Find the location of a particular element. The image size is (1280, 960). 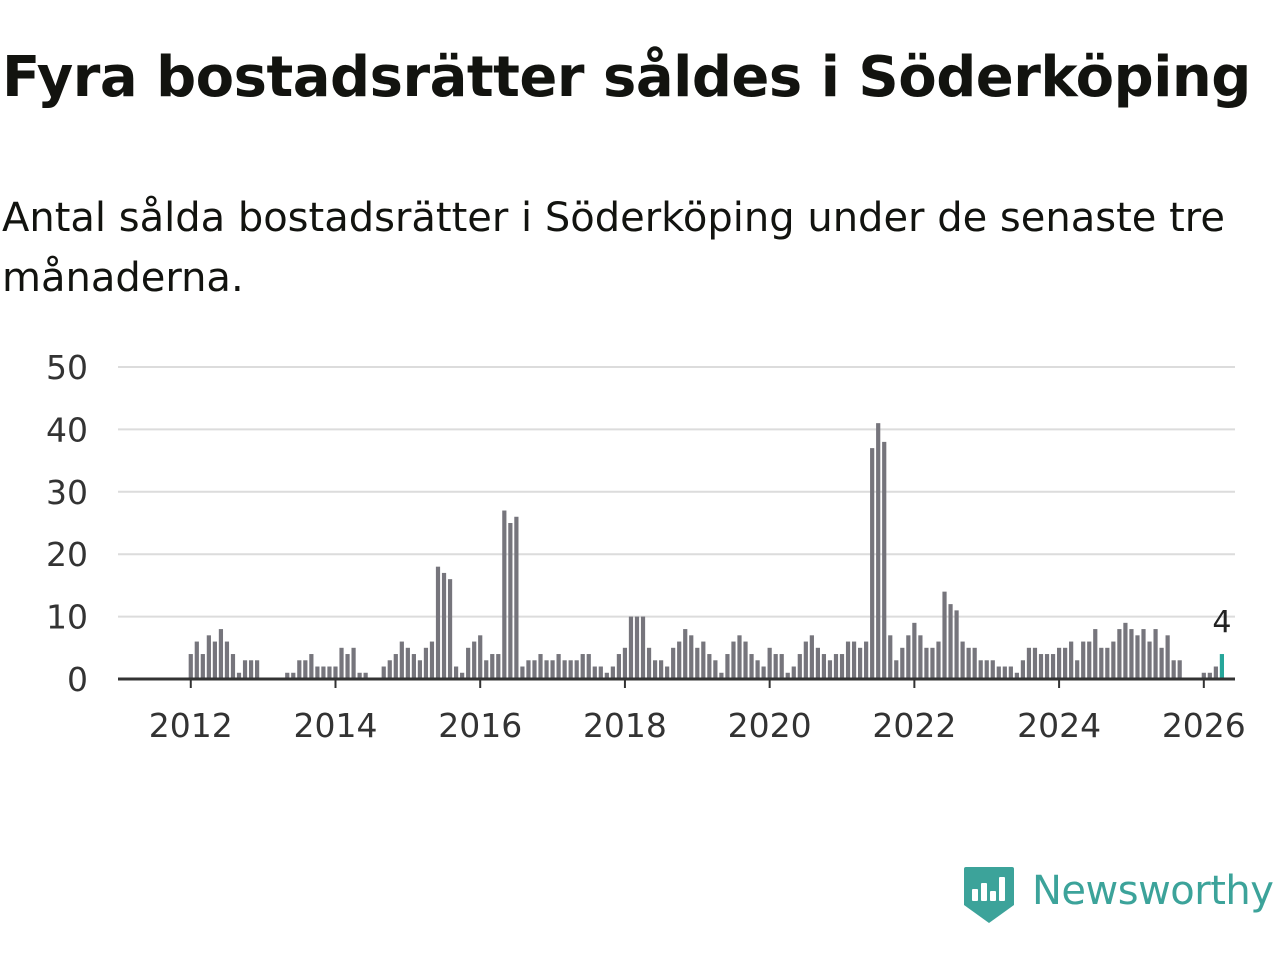

y-tick-label: 40 is located at coordinates (67, 429).